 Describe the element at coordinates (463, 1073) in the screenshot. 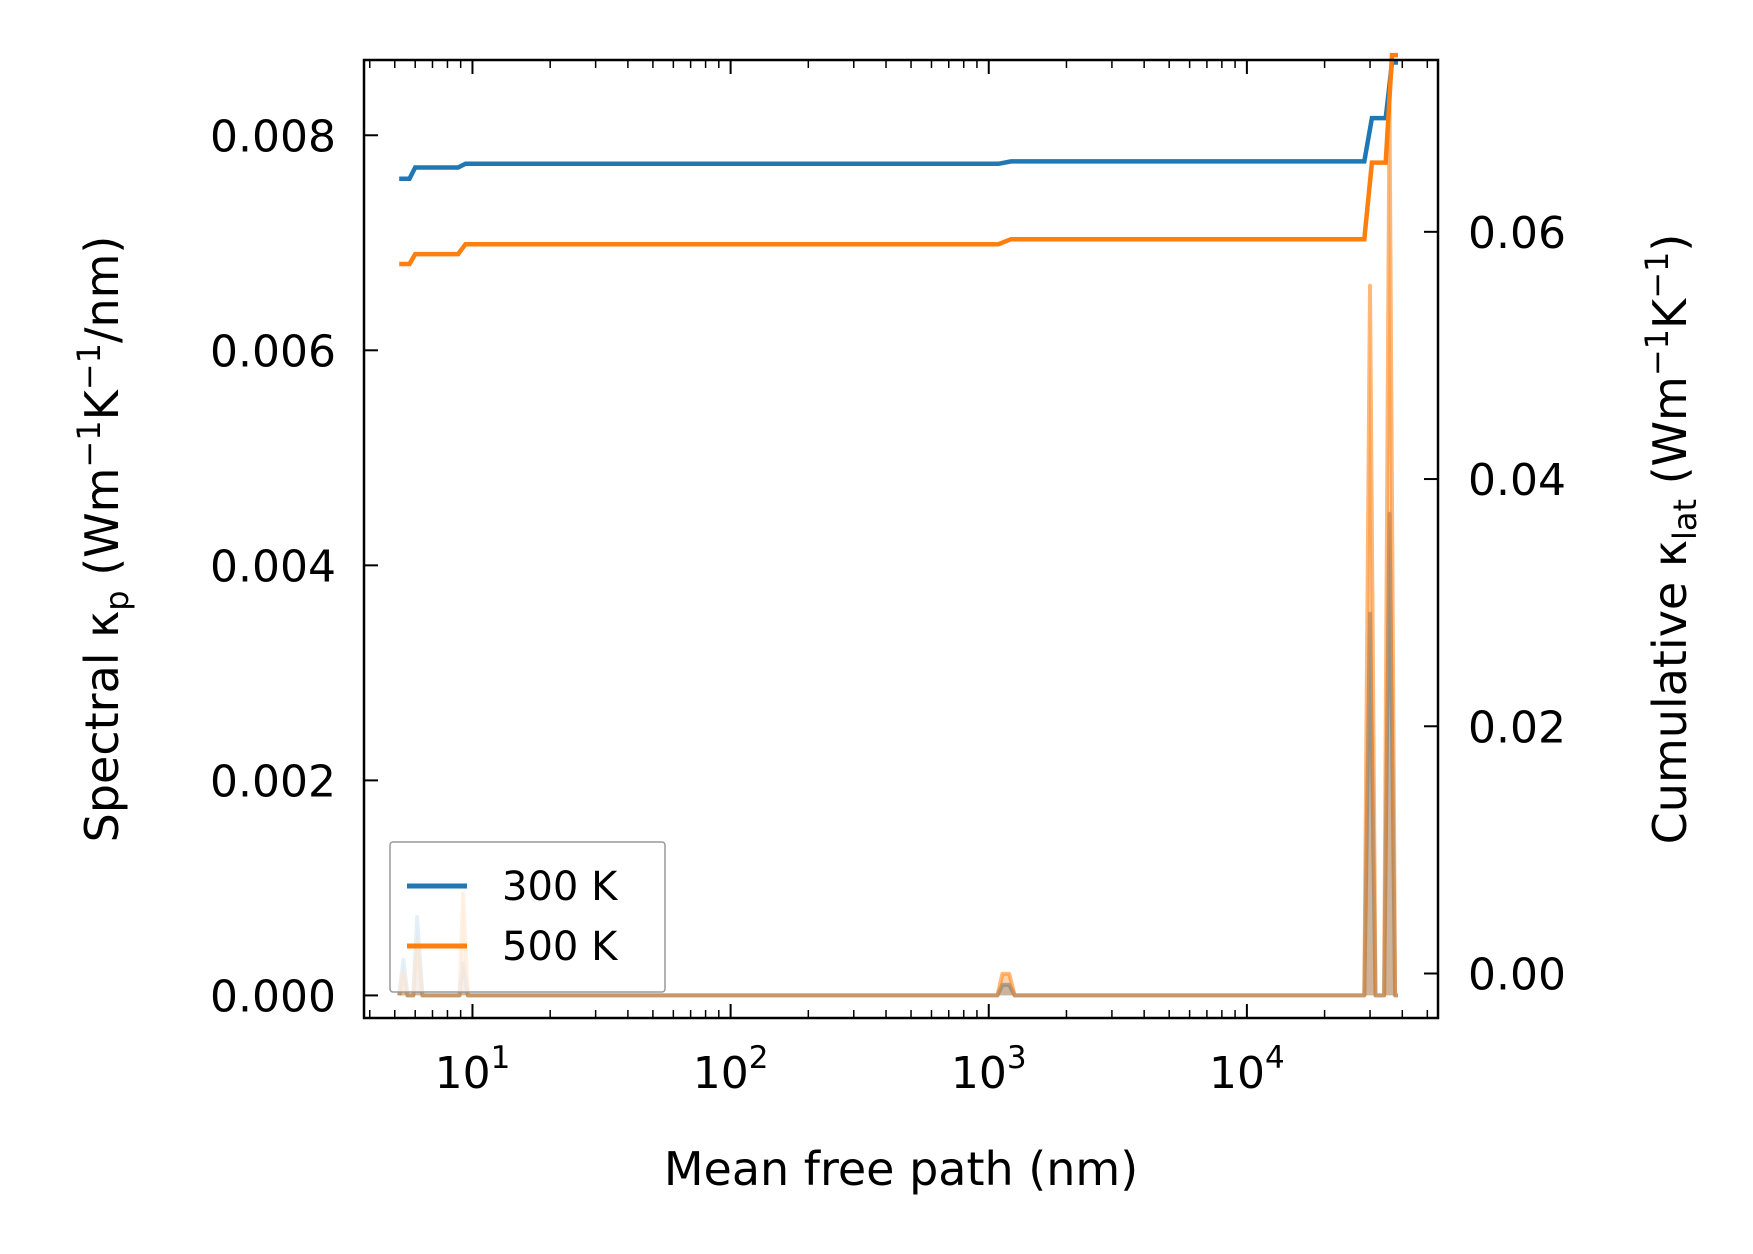

I see `x-tick-label-base-0: 10` at that location.